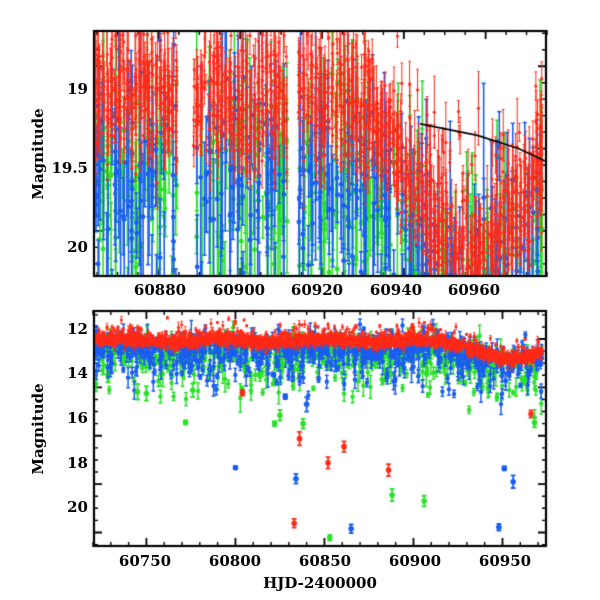 The height and width of the screenshot is (600, 600). What do you see at coordinates (415, 561) in the screenshot?
I see `bottom-xtick-label-3: 60900` at bounding box center [415, 561].